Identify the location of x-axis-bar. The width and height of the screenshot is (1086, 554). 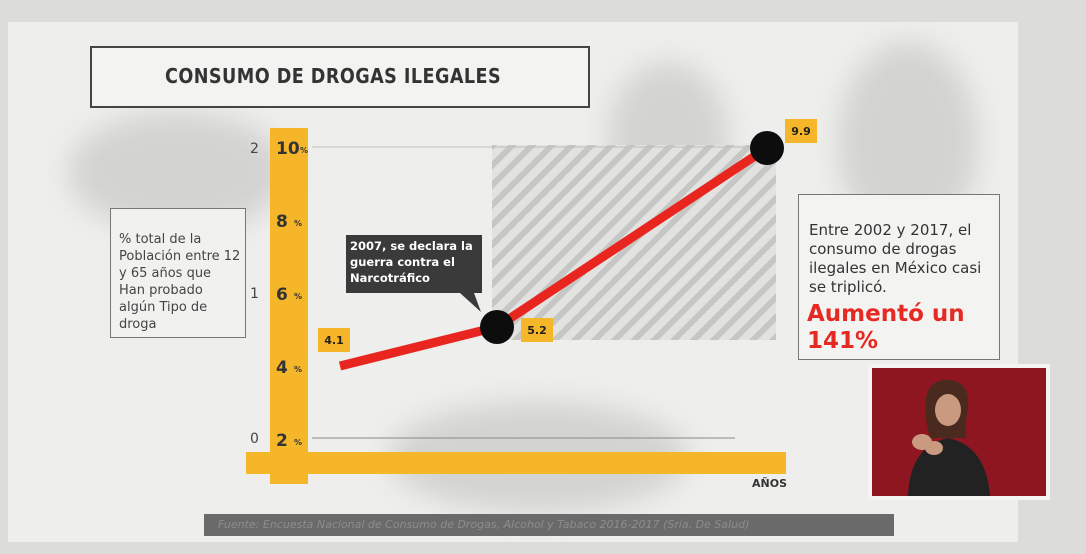
(516, 463).